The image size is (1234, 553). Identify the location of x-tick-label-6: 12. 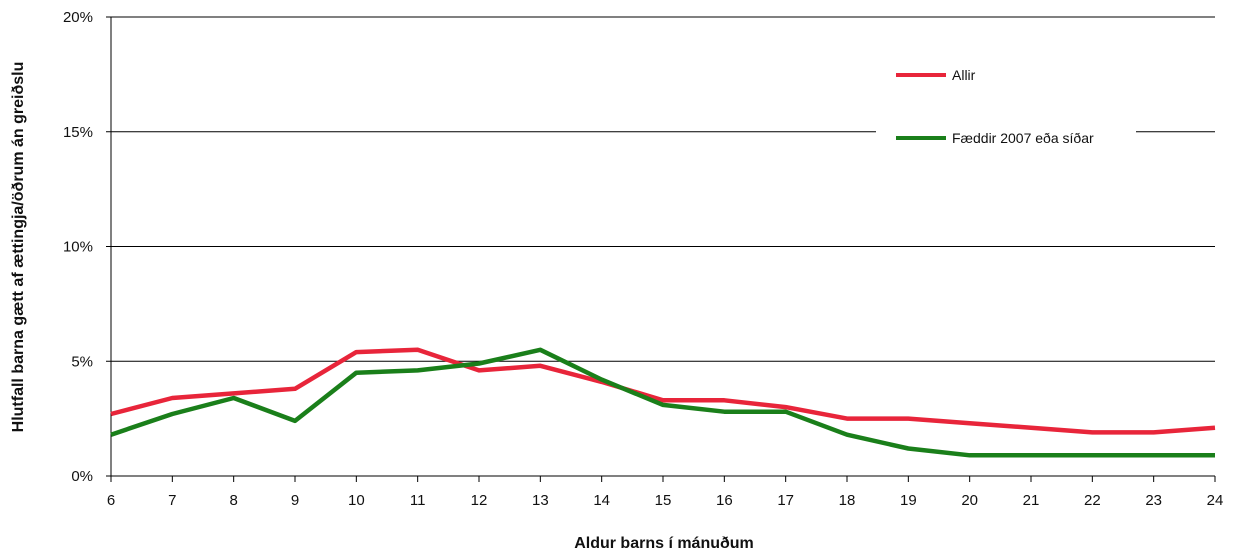
(479, 500).